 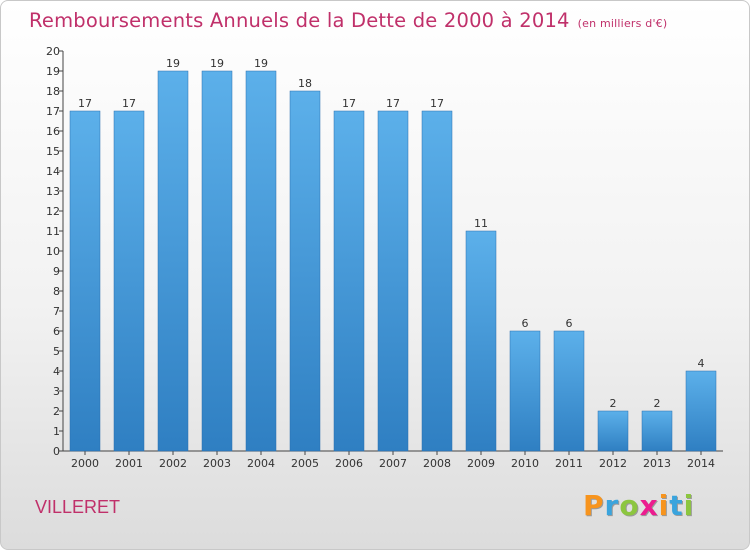 What do you see at coordinates (657, 463) in the screenshot?
I see `x-tick-label: 2013` at bounding box center [657, 463].